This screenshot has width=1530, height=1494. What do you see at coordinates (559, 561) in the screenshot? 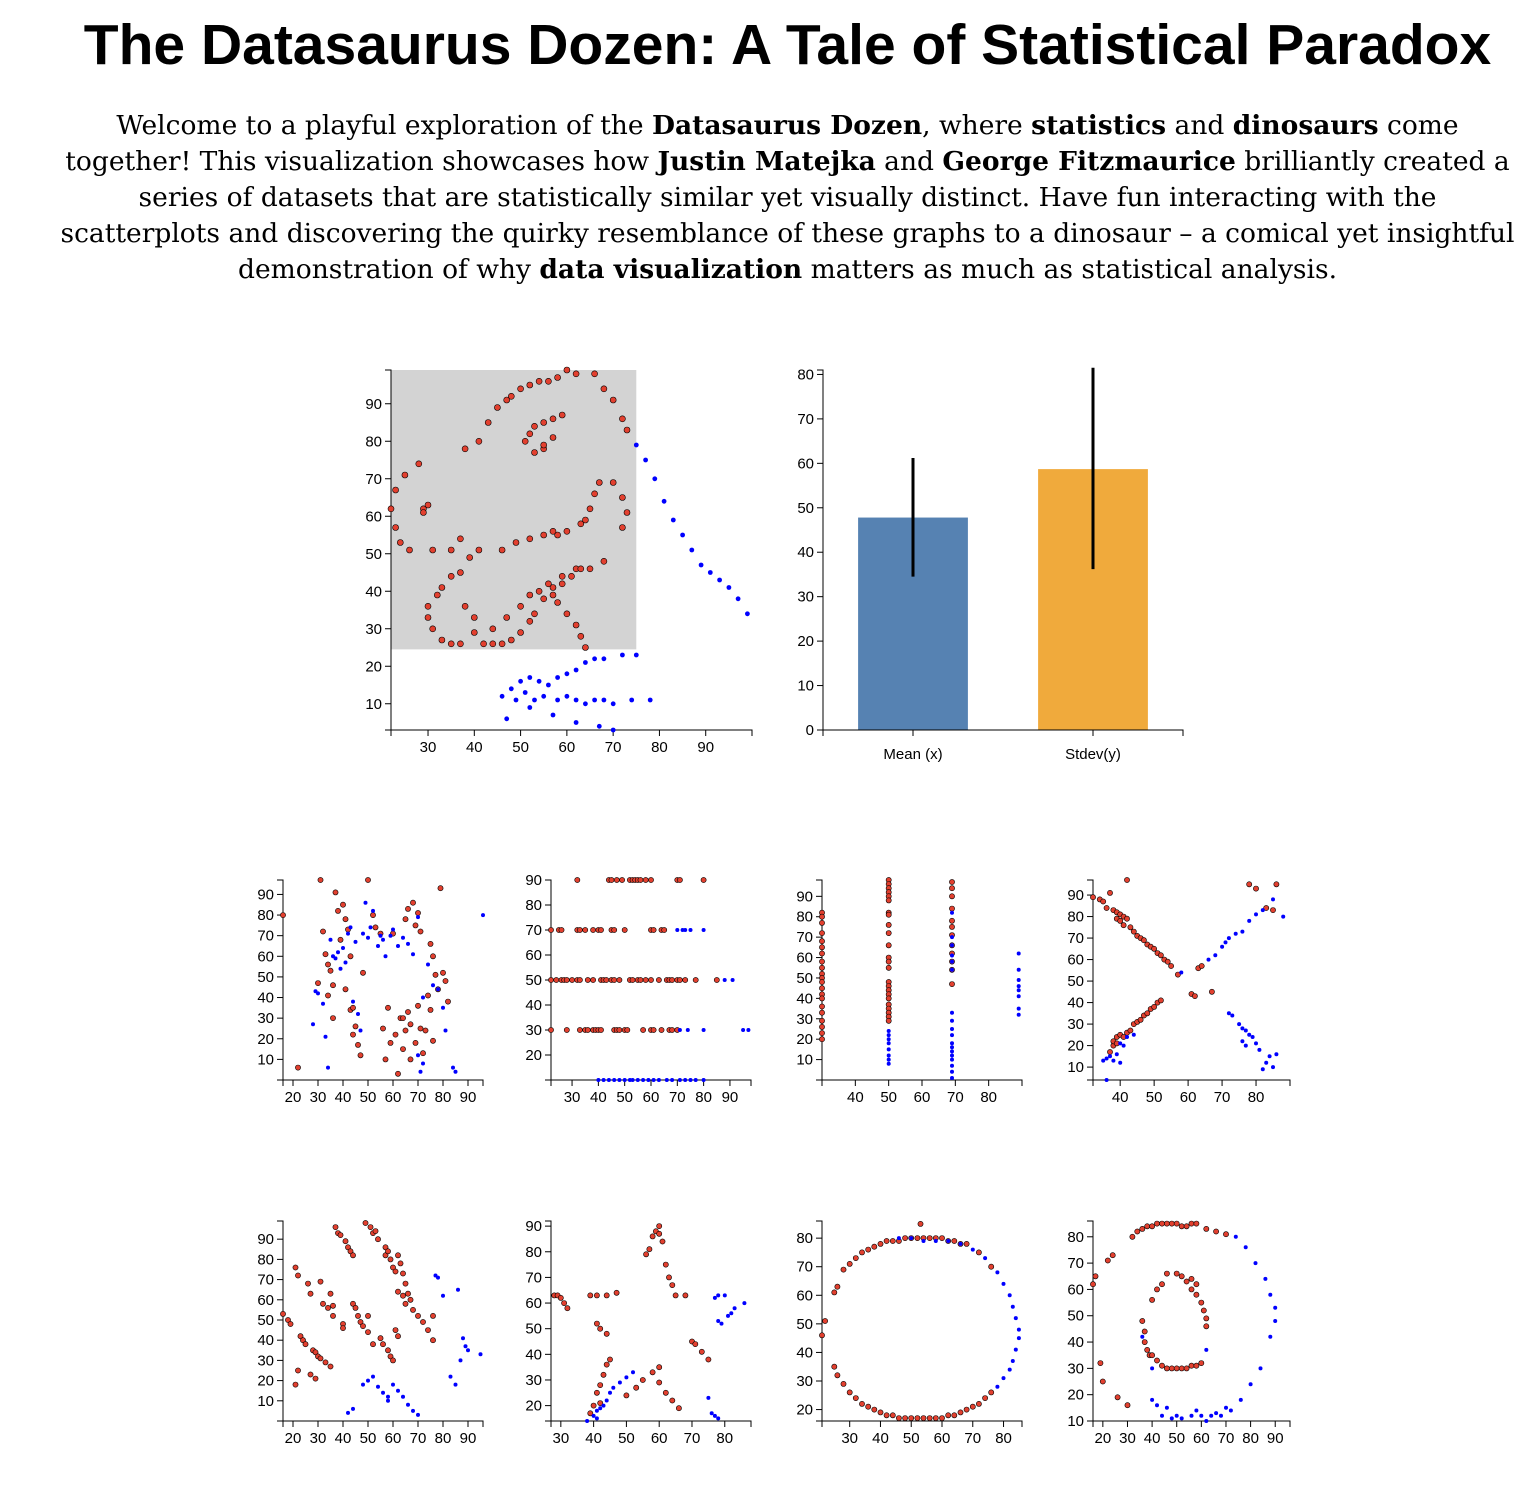
I see `dino-chart: 10 20 30 40 50 60 70 80 90 30 40 50 60 70 80 90` at bounding box center [559, 561].